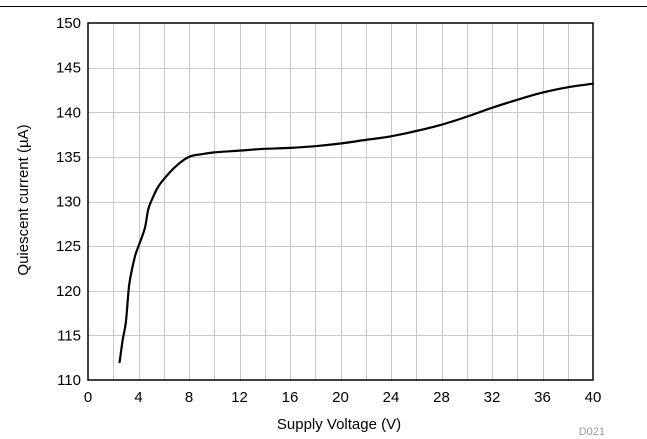 This screenshot has width=647, height=439. What do you see at coordinates (68, 291) in the screenshot?
I see `y-tick-label: 120` at bounding box center [68, 291].